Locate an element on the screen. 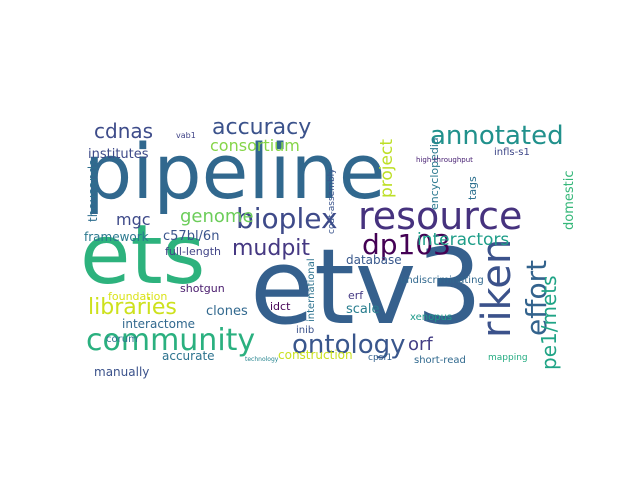 This screenshot has width=640, height=484. word-infls-s1: infls-s1 is located at coordinates (512, 152).